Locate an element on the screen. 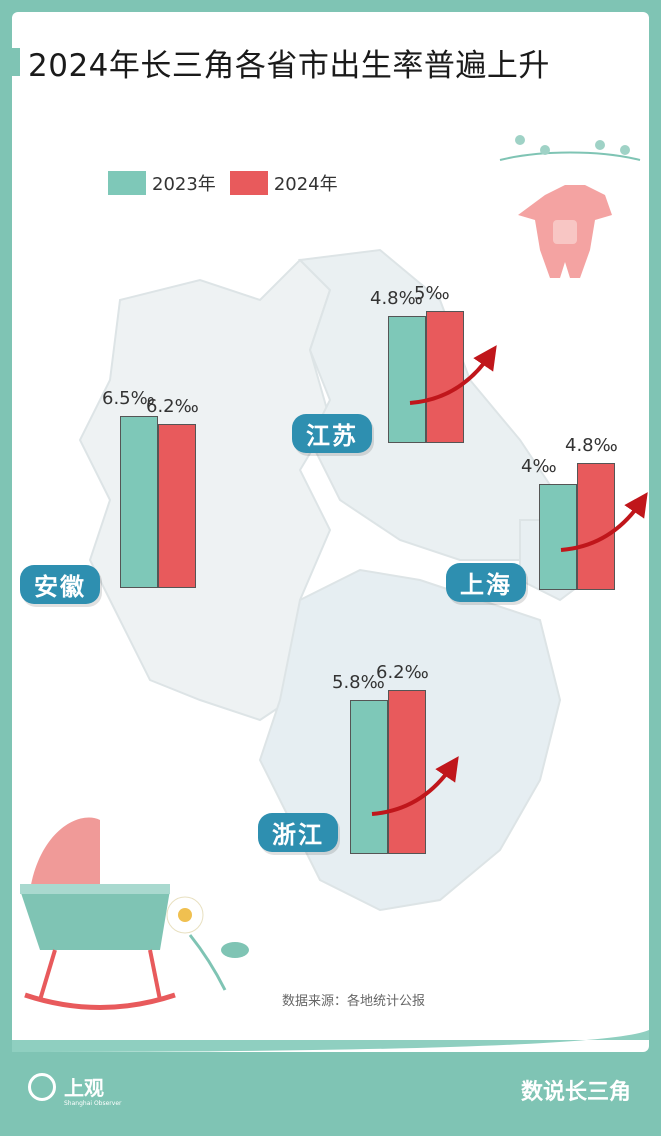 The height and width of the screenshot is (1136, 661). footer-logo: 上观 Shanghai Observer is located at coordinates (74, 1089).